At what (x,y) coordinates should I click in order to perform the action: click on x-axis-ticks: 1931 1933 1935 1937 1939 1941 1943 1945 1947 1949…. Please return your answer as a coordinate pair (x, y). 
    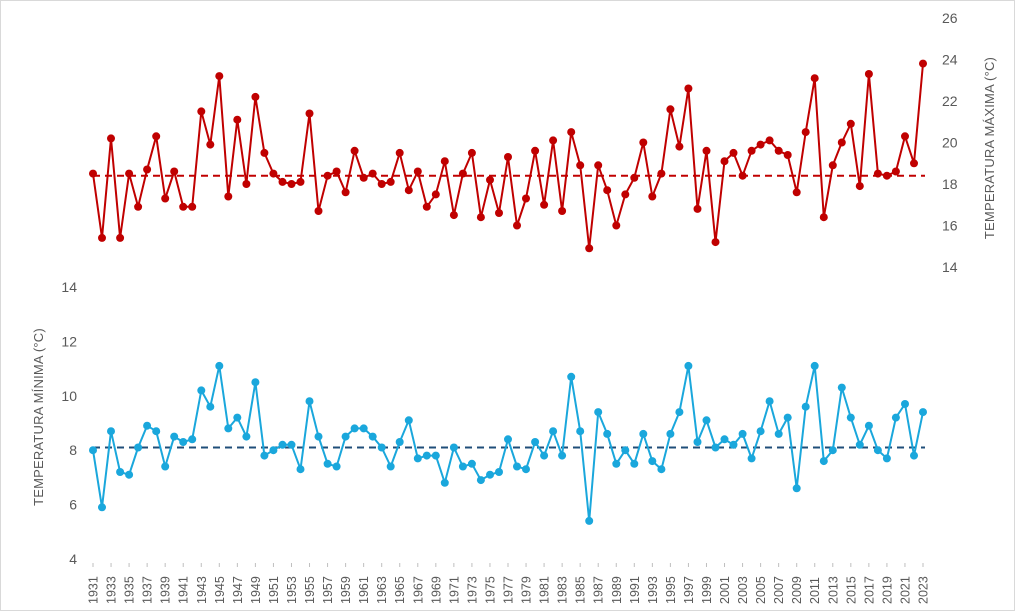
    Looking at the image, I should click on (509, 583).